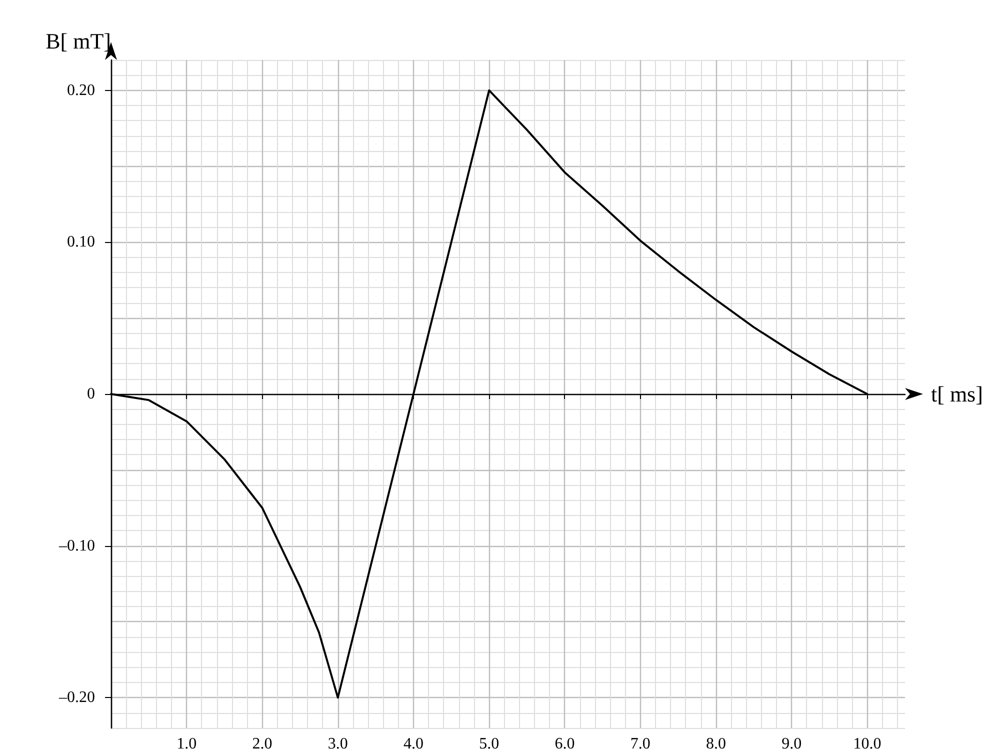 The image size is (997, 752). I want to click on y-tick-label: –0.10, so click(76, 545).